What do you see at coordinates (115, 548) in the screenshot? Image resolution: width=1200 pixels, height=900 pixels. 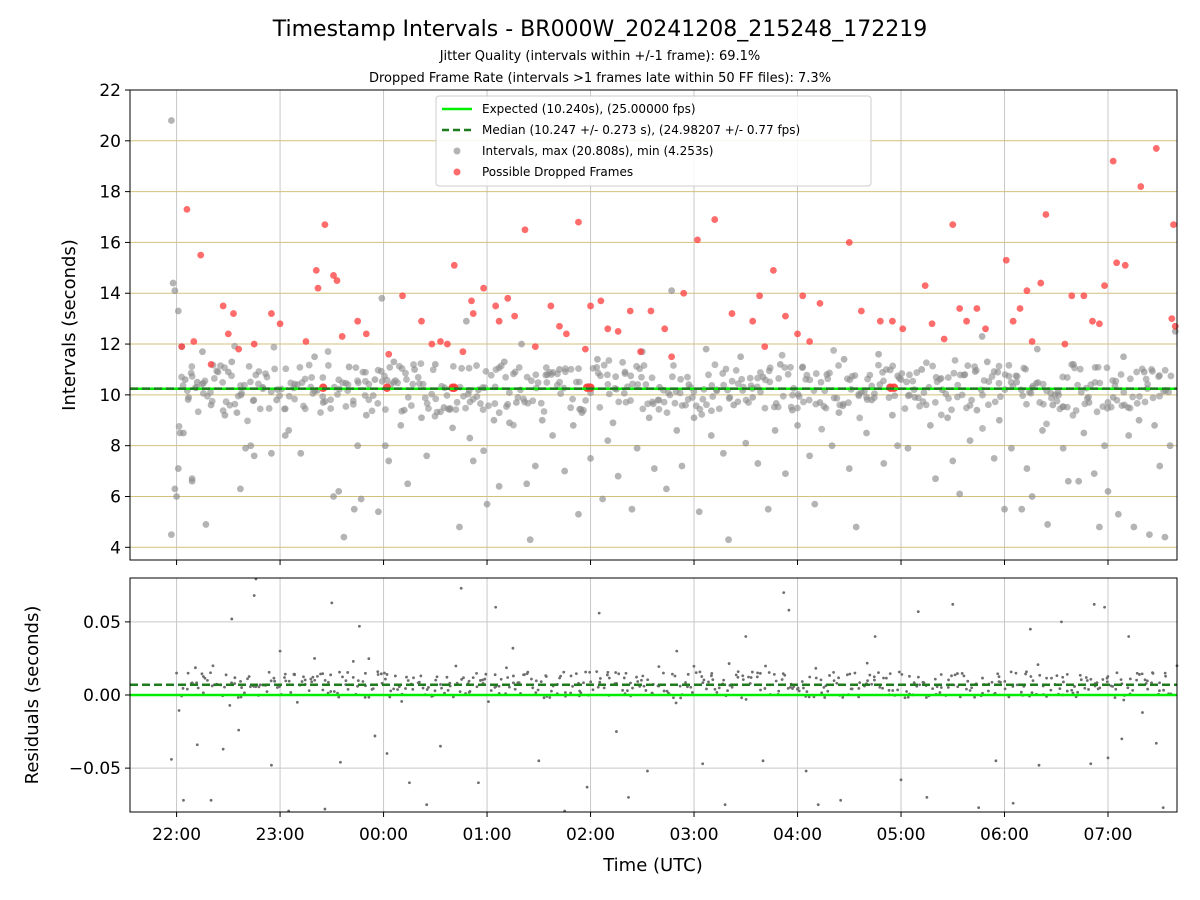 I see `intervals-ytick-label: 4` at bounding box center [115, 548].